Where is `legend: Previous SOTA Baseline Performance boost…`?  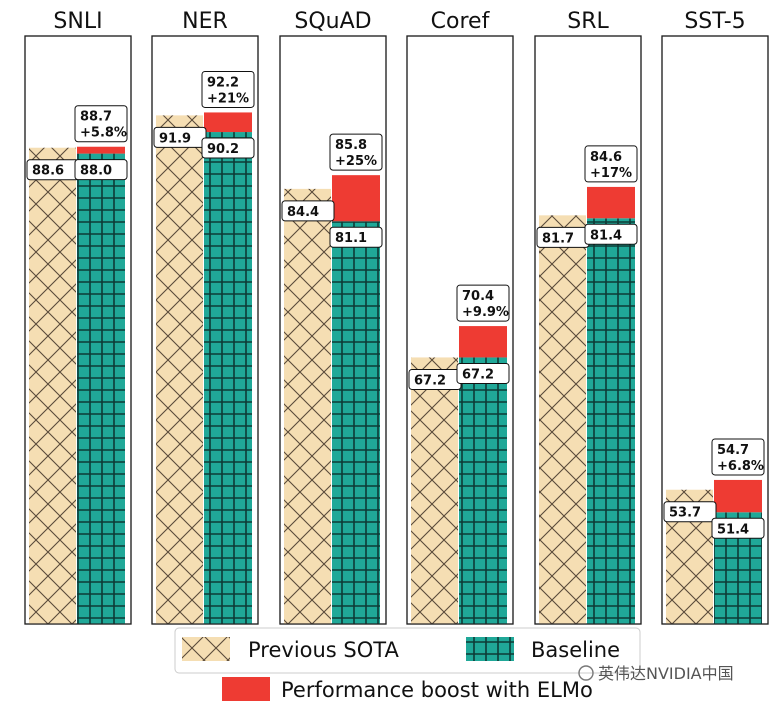
legend: Previous SOTA Baseline Performance boost… is located at coordinates (407, 664).